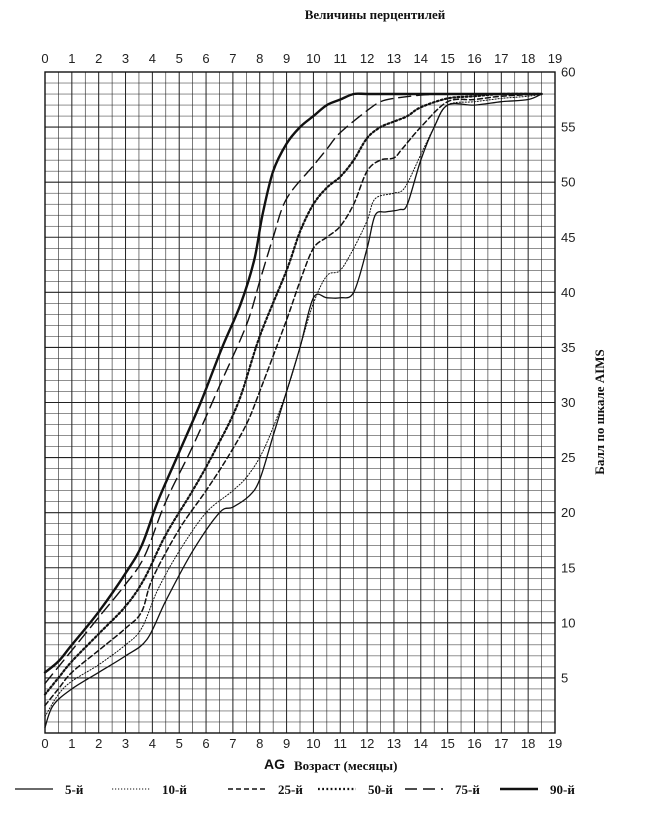 This screenshot has width=645, height=818. I want to click on x-tick-label-bottom: 10, so click(313, 743).